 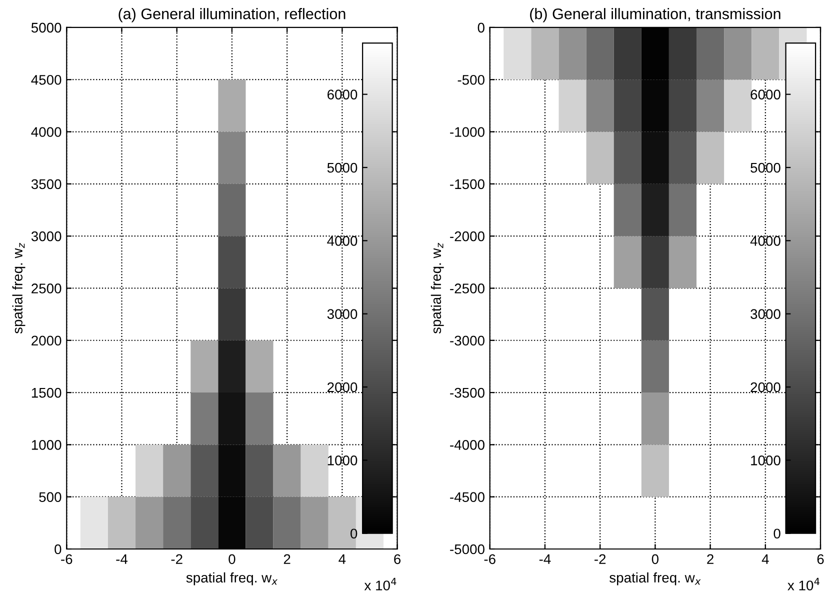 I want to click on y-tick-label: -5000, so click(x=467, y=549).